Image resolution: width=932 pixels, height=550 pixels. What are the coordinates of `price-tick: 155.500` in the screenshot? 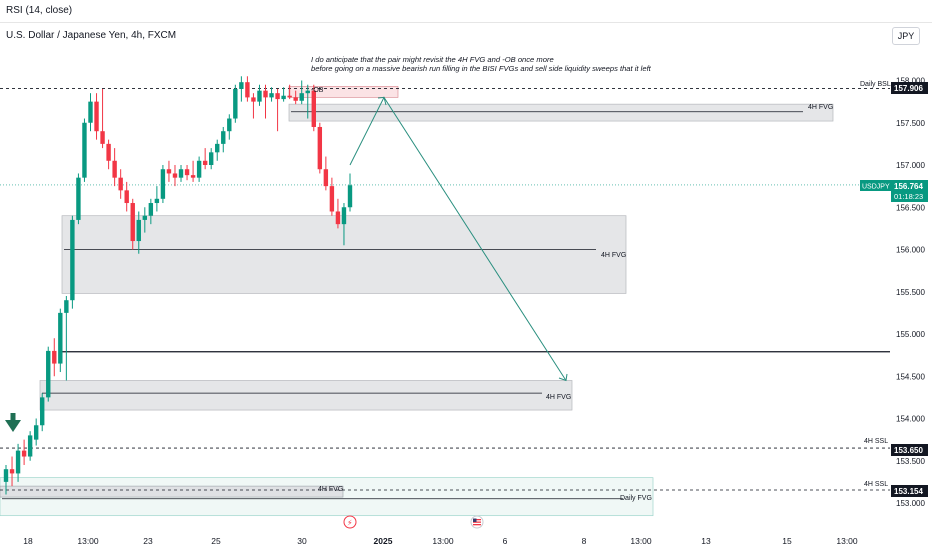 It's located at (910, 292).